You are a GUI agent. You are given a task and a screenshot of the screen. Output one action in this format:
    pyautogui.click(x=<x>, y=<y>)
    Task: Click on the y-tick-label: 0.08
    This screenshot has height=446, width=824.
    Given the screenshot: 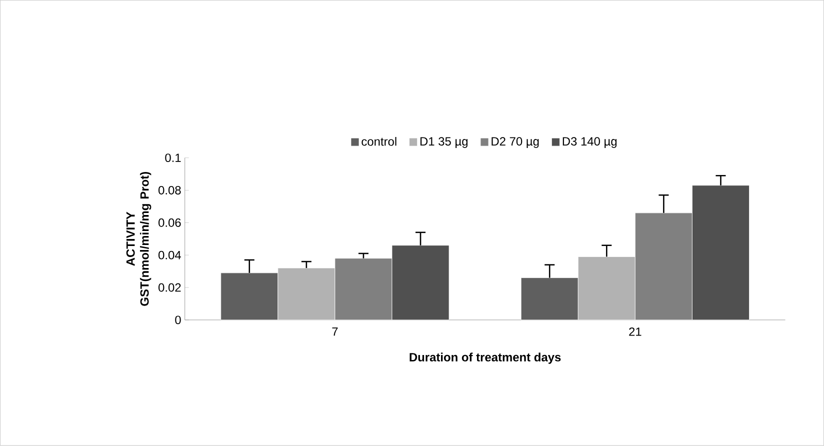 What is the action you would take?
    pyautogui.click(x=169, y=190)
    